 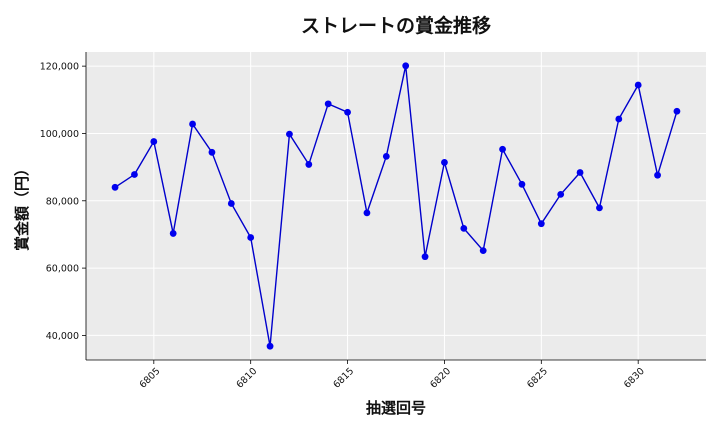 What do you see at coordinates (62, 269) in the screenshot?
I see `y-tick-label: 60,000` at bounding box center [62, 269].